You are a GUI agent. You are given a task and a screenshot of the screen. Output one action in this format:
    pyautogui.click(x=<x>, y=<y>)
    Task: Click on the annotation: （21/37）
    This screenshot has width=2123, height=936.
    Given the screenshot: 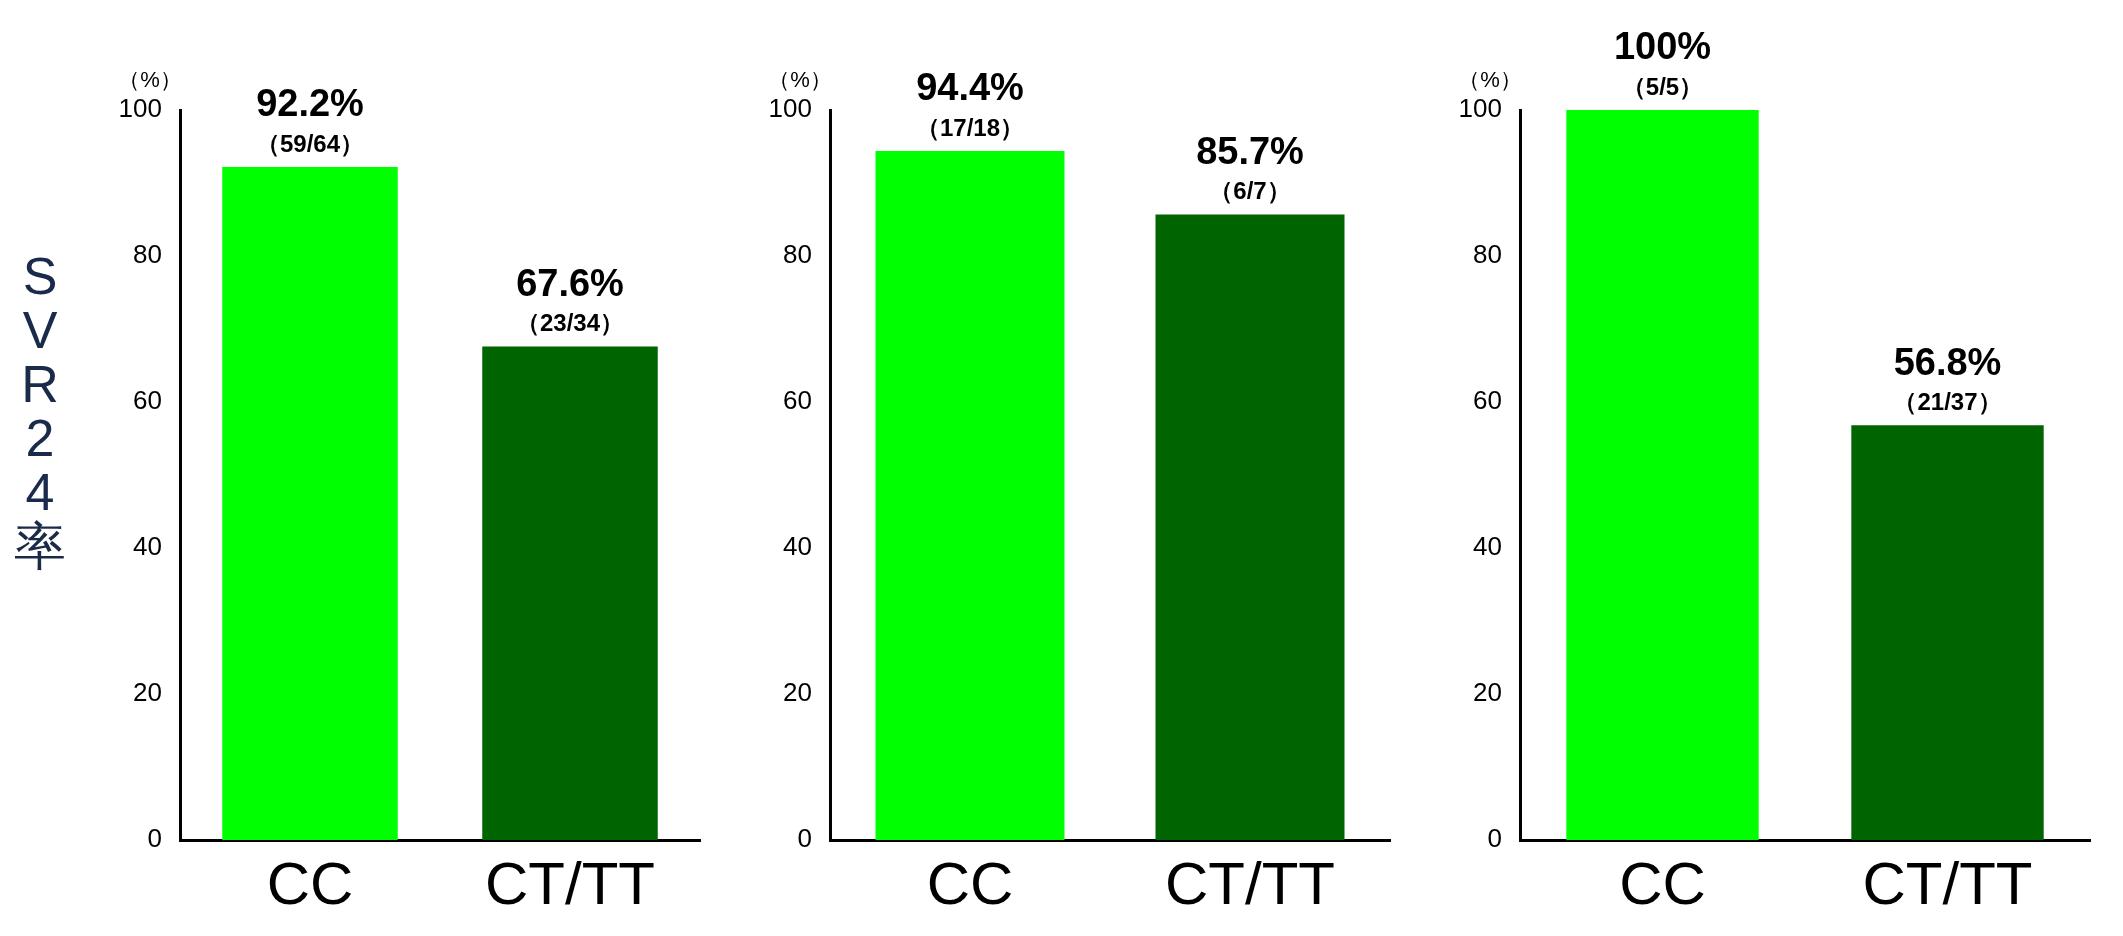 What is the action you would take?
    pyautogui.click(x=1947, y=401)
    